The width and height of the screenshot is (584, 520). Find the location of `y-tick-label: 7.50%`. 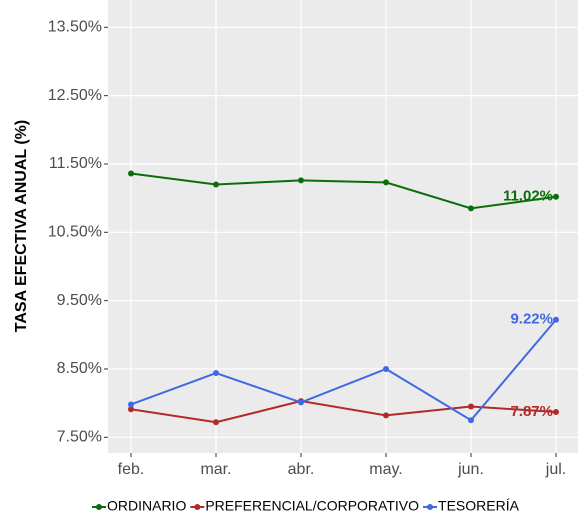

y-tick-label: 7.50% is located at coordinates (79, 437).